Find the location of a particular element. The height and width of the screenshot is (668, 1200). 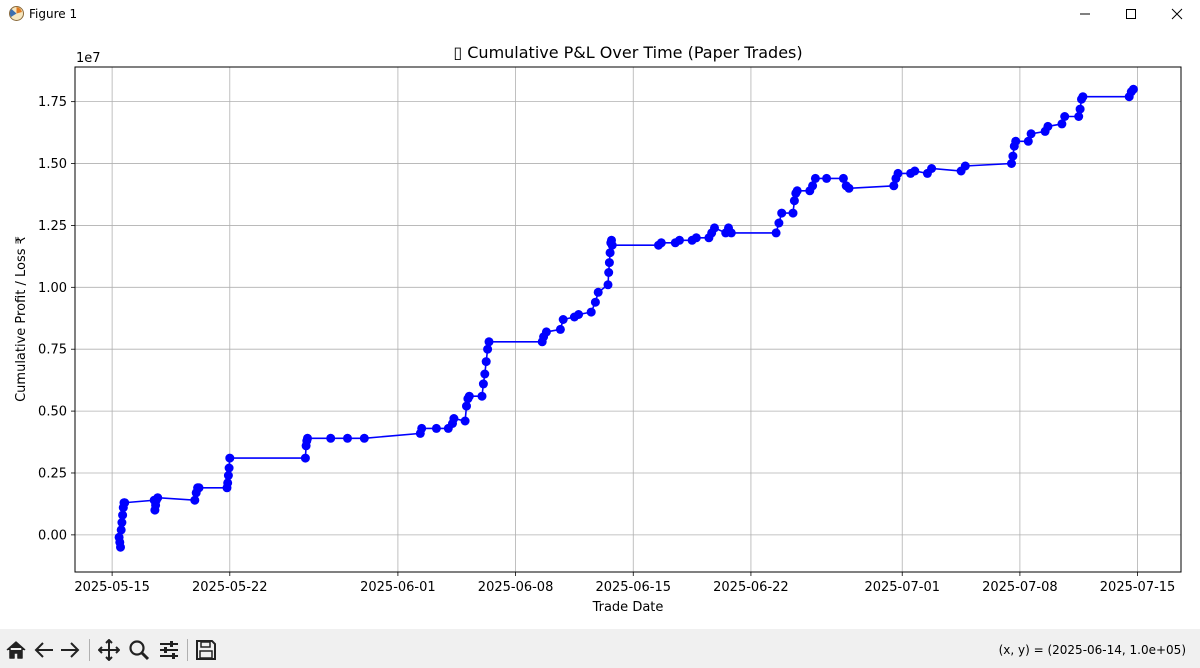

configure-subplots-icon is located at coordinates (169, 650).